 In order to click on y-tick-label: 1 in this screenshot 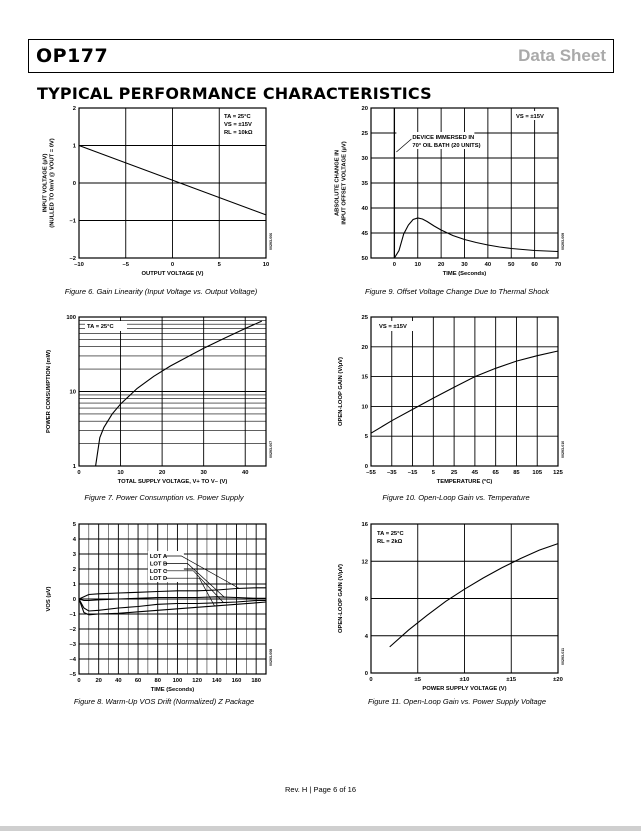, I will do `click(75, 147)`.